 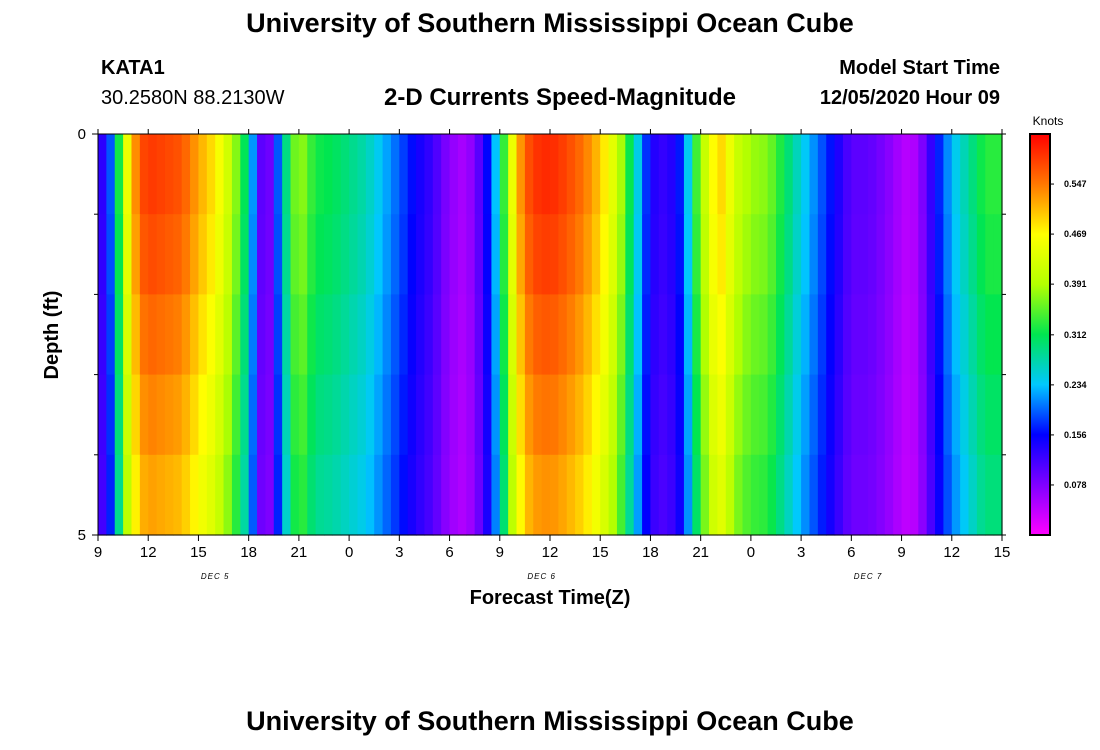 I want to click on x-axis-label: Forecast Time(Z), so click(x=550, y=598).